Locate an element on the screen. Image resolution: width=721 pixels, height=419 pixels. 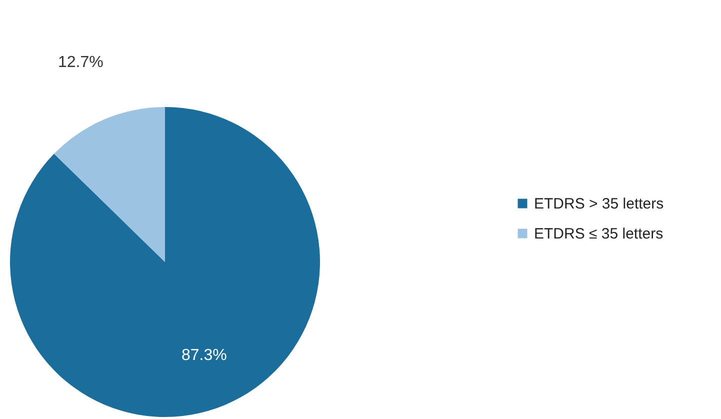
legend-label: ETDRS > 35 letters is located at coordinates (599, 204).